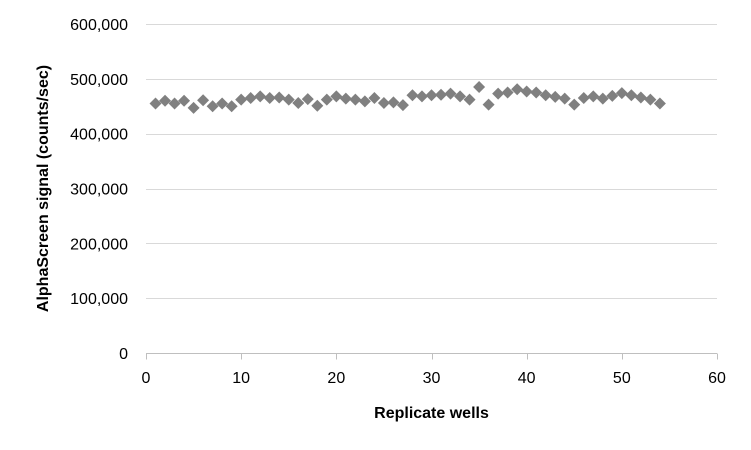 This screenshot has width=751, height=450. What do you see at coordinates (717, 378) in the screenshot?
I see `x-tick-label: 60` at bounding box center [717, 378].